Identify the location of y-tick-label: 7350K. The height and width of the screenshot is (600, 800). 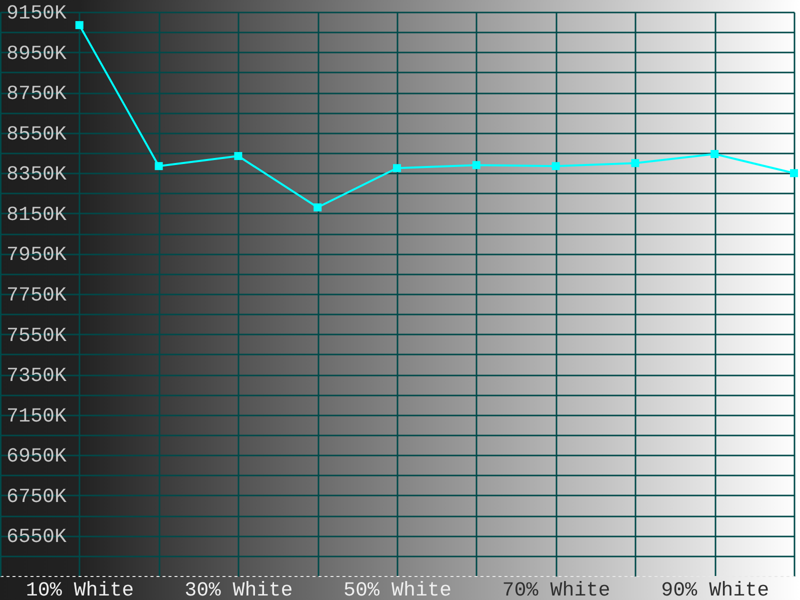
(36, 376).